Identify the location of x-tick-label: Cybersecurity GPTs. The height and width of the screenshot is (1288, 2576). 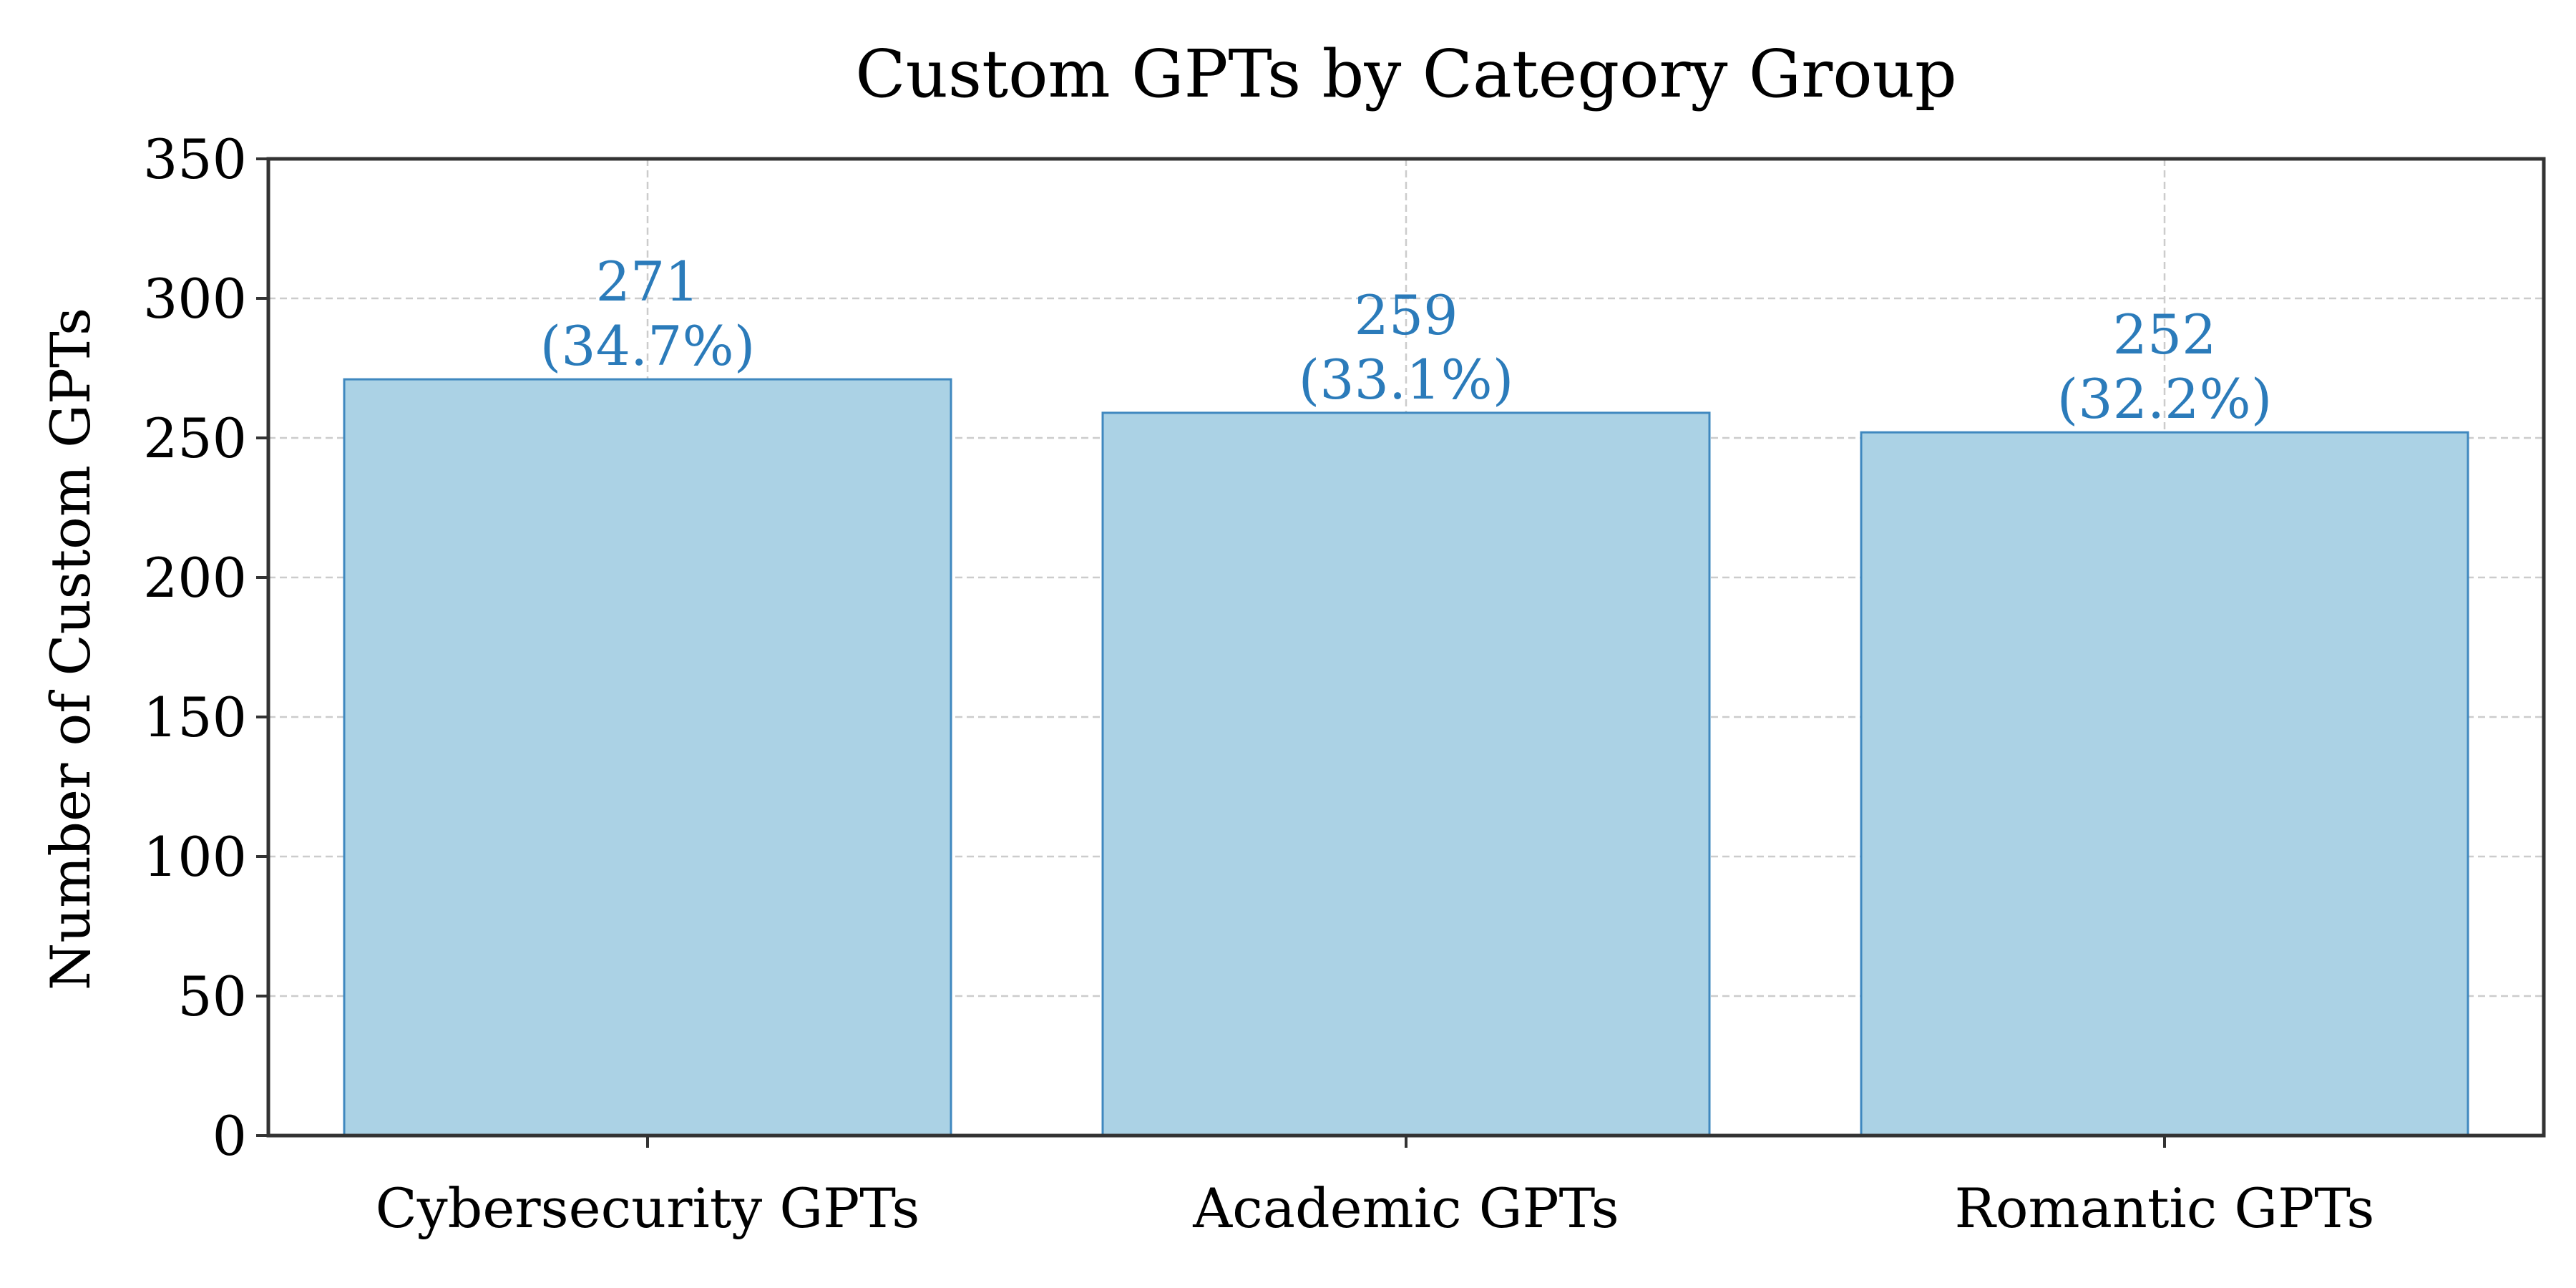
(648, 1208).